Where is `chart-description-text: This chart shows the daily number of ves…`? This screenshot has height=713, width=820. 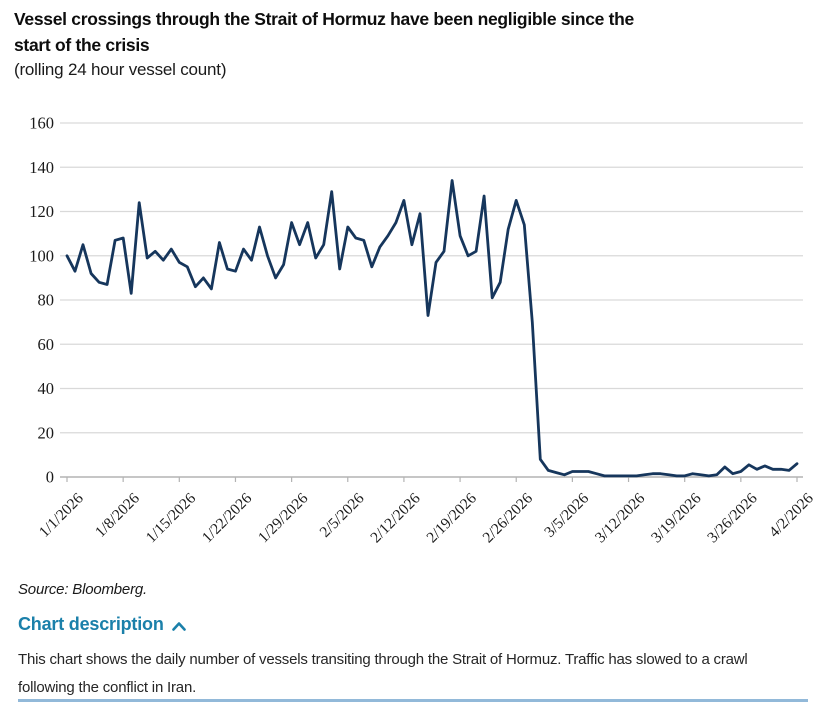 chart-description-text: This chart shows the daily number of ves… is located at coordinates (383, 673).